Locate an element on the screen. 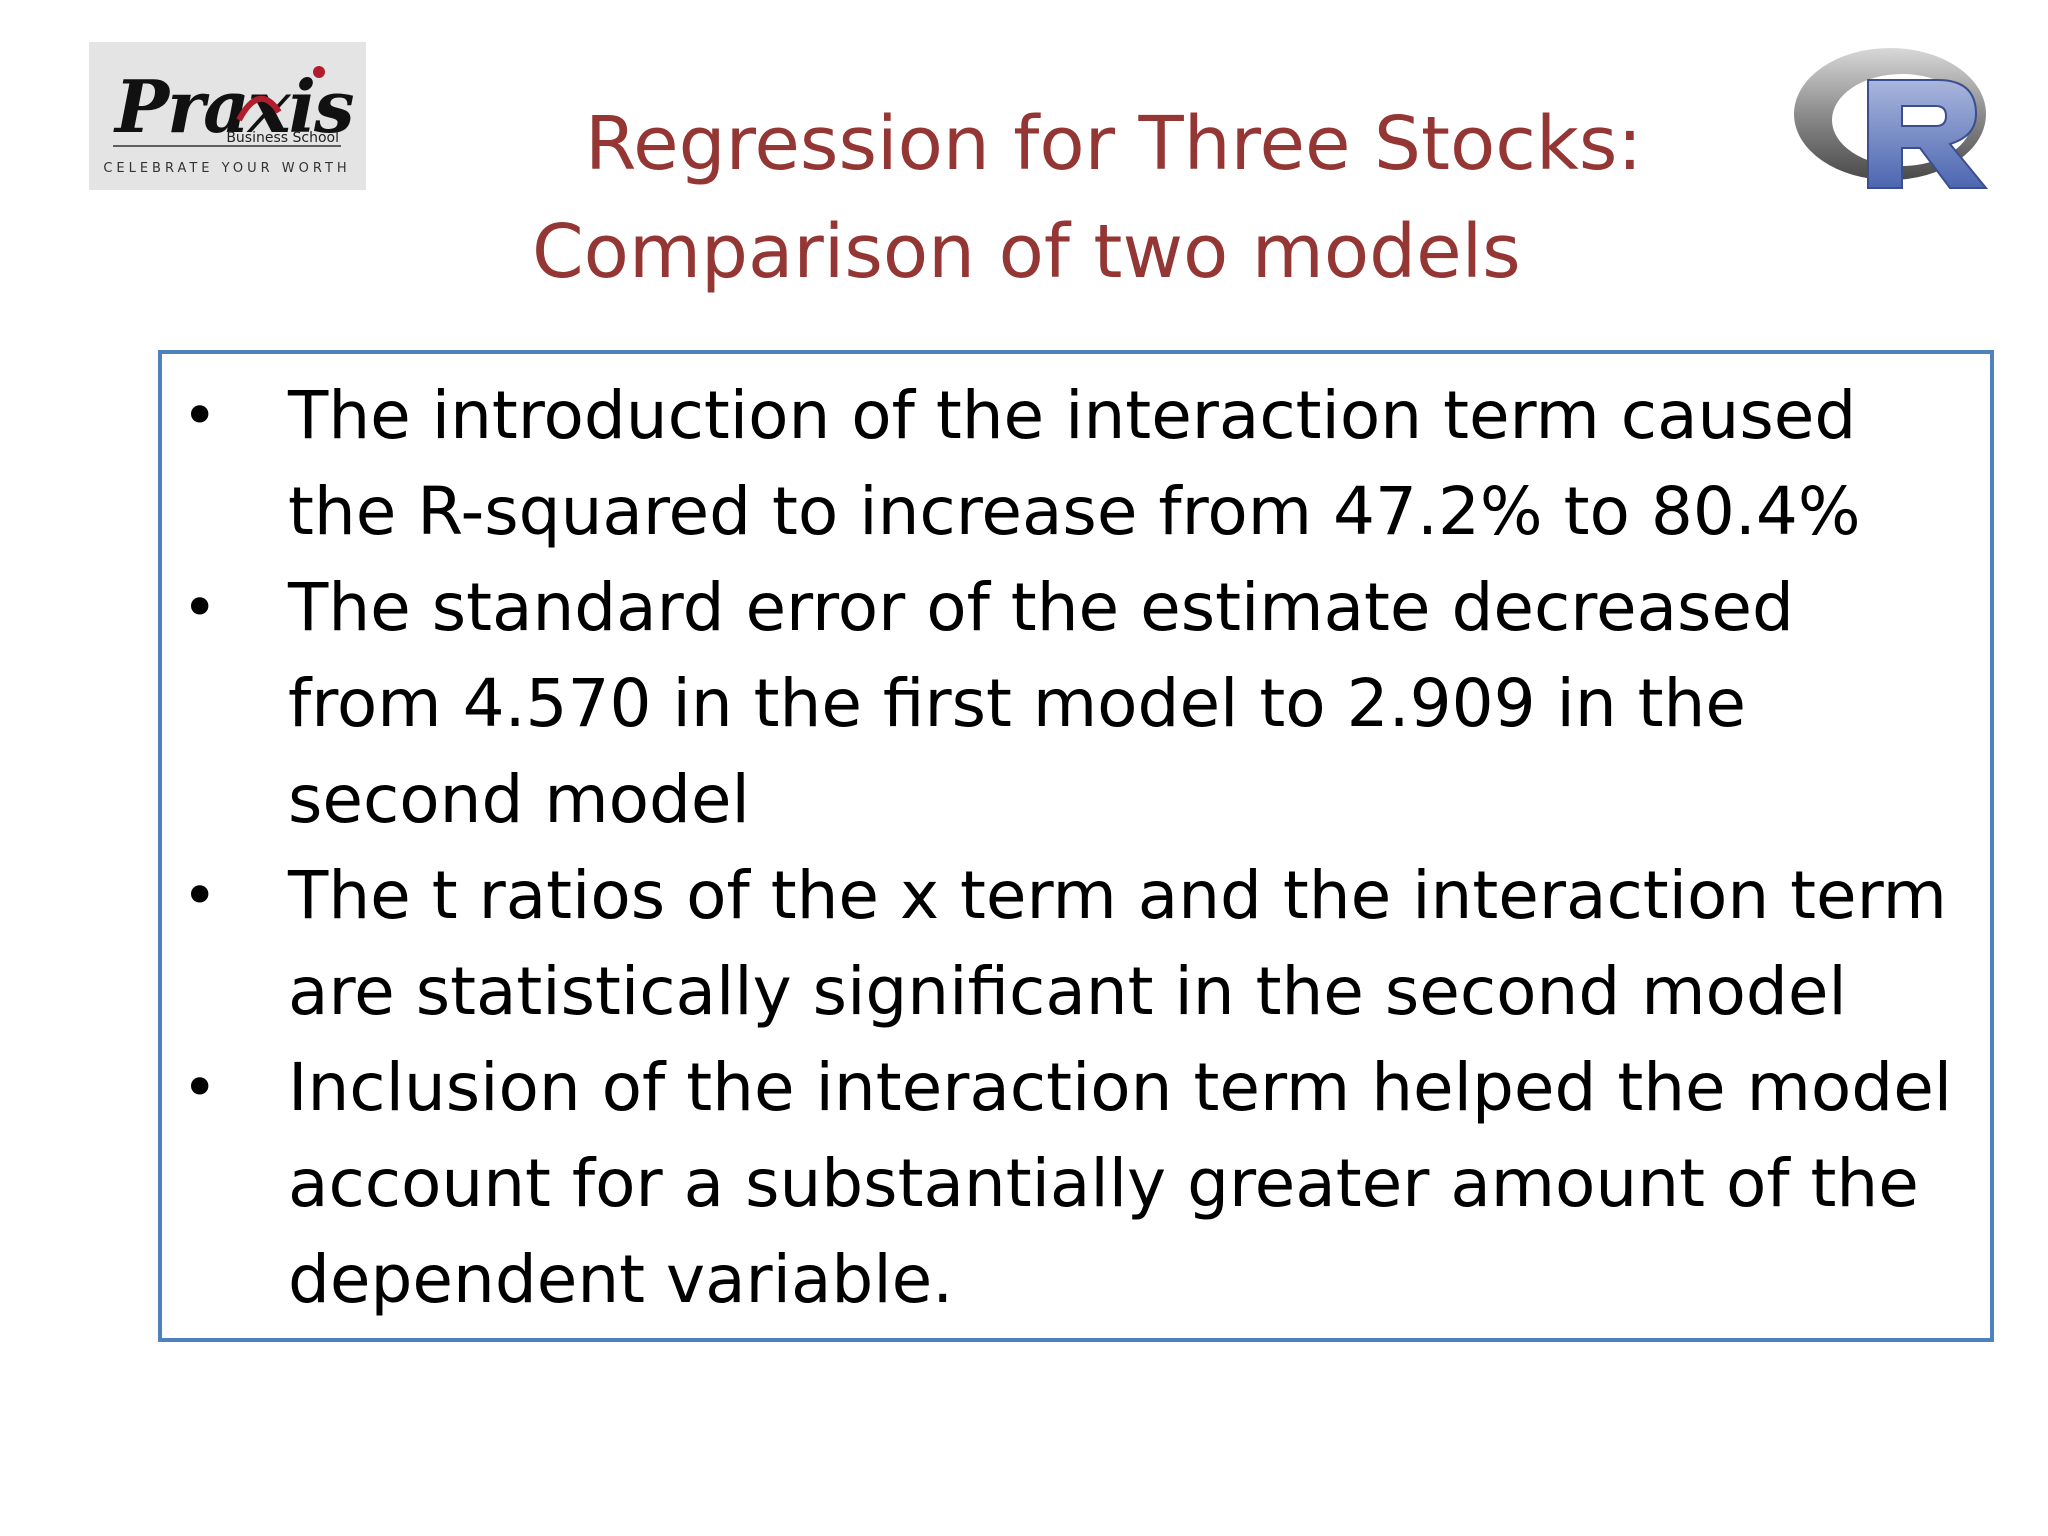 Image resolution: width=2048 pixels, height=1536 pixels. svg-text: Business School is located at coordinates (282, 138).